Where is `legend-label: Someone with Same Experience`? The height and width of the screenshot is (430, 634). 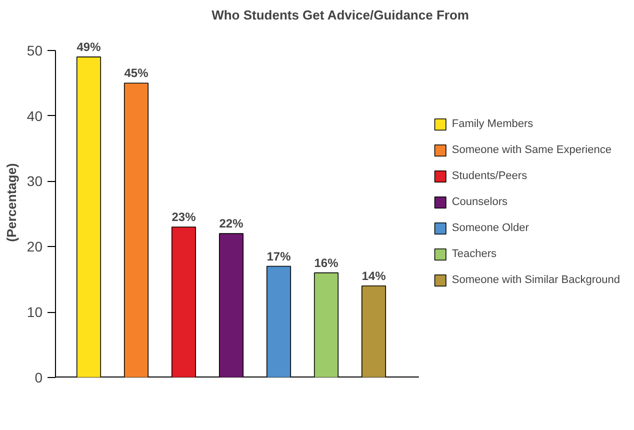 legend-label: Someone with Same Experience is located at coordinates (532, 150).